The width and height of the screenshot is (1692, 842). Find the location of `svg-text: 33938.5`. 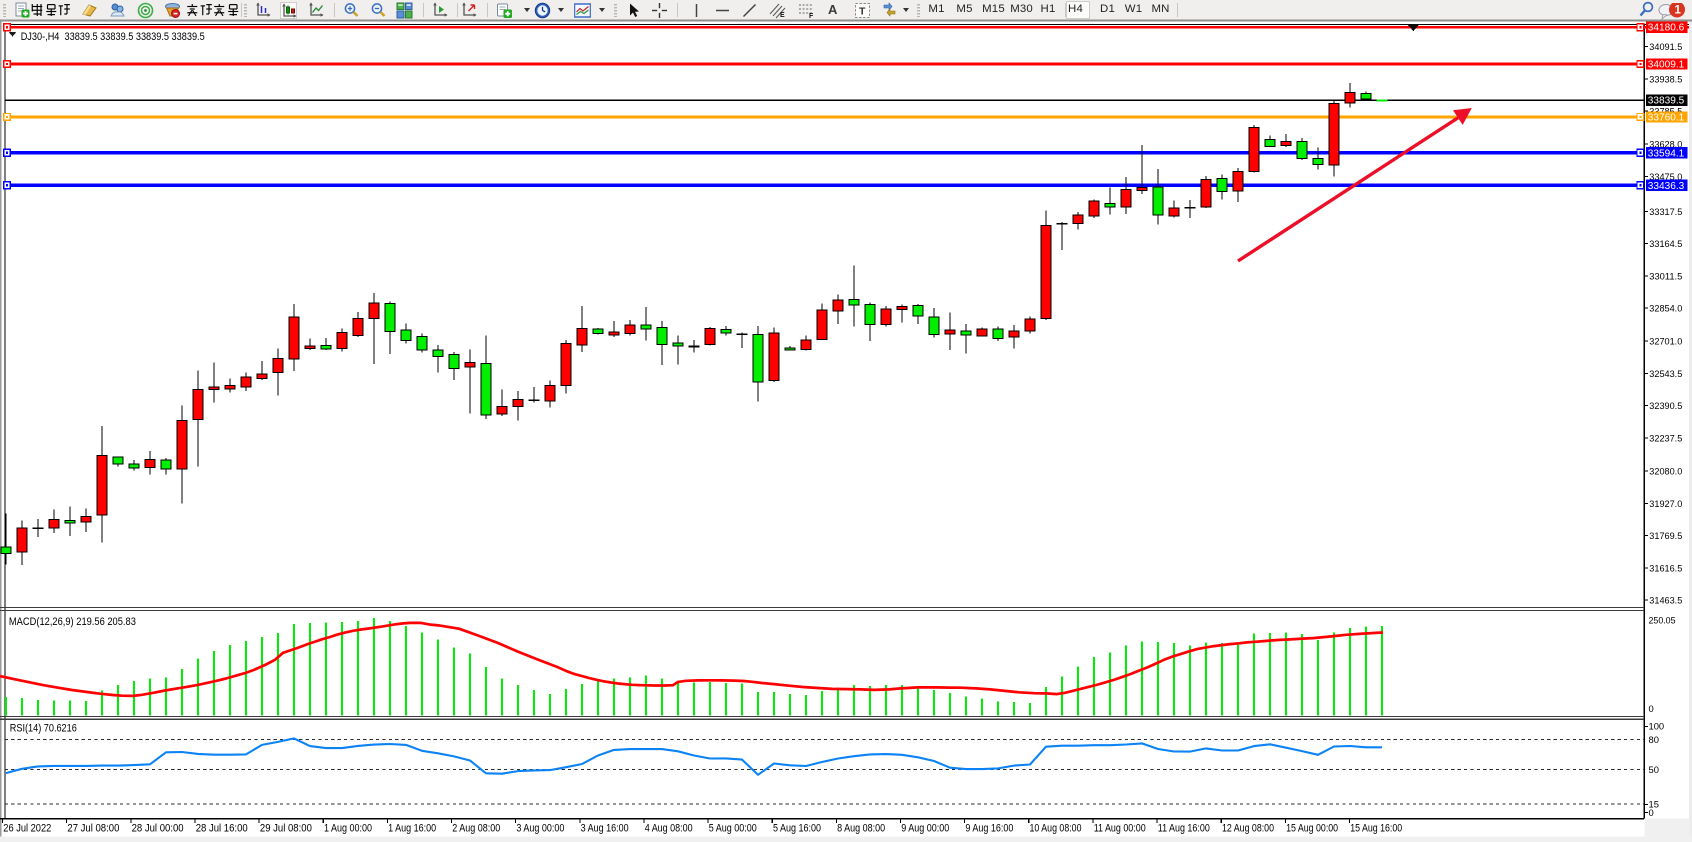

svg-text: 33938.5 is located at coordinates (1665, 78).